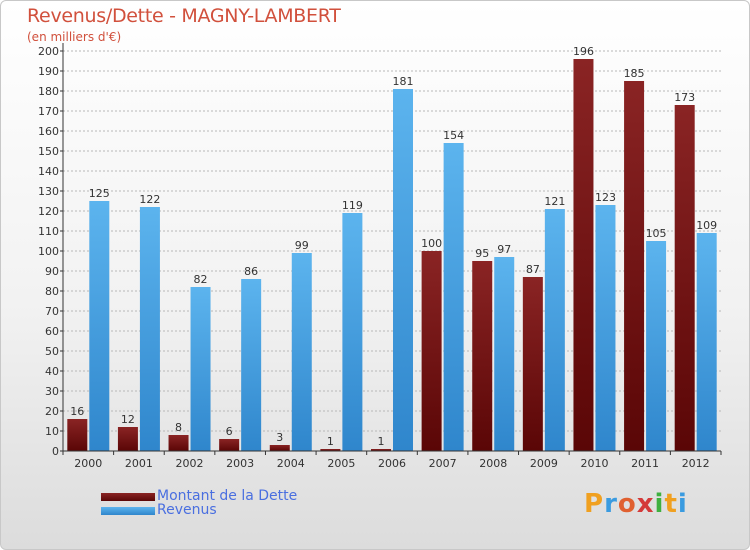  I want to click on value-label: 82, so click(201, 279).